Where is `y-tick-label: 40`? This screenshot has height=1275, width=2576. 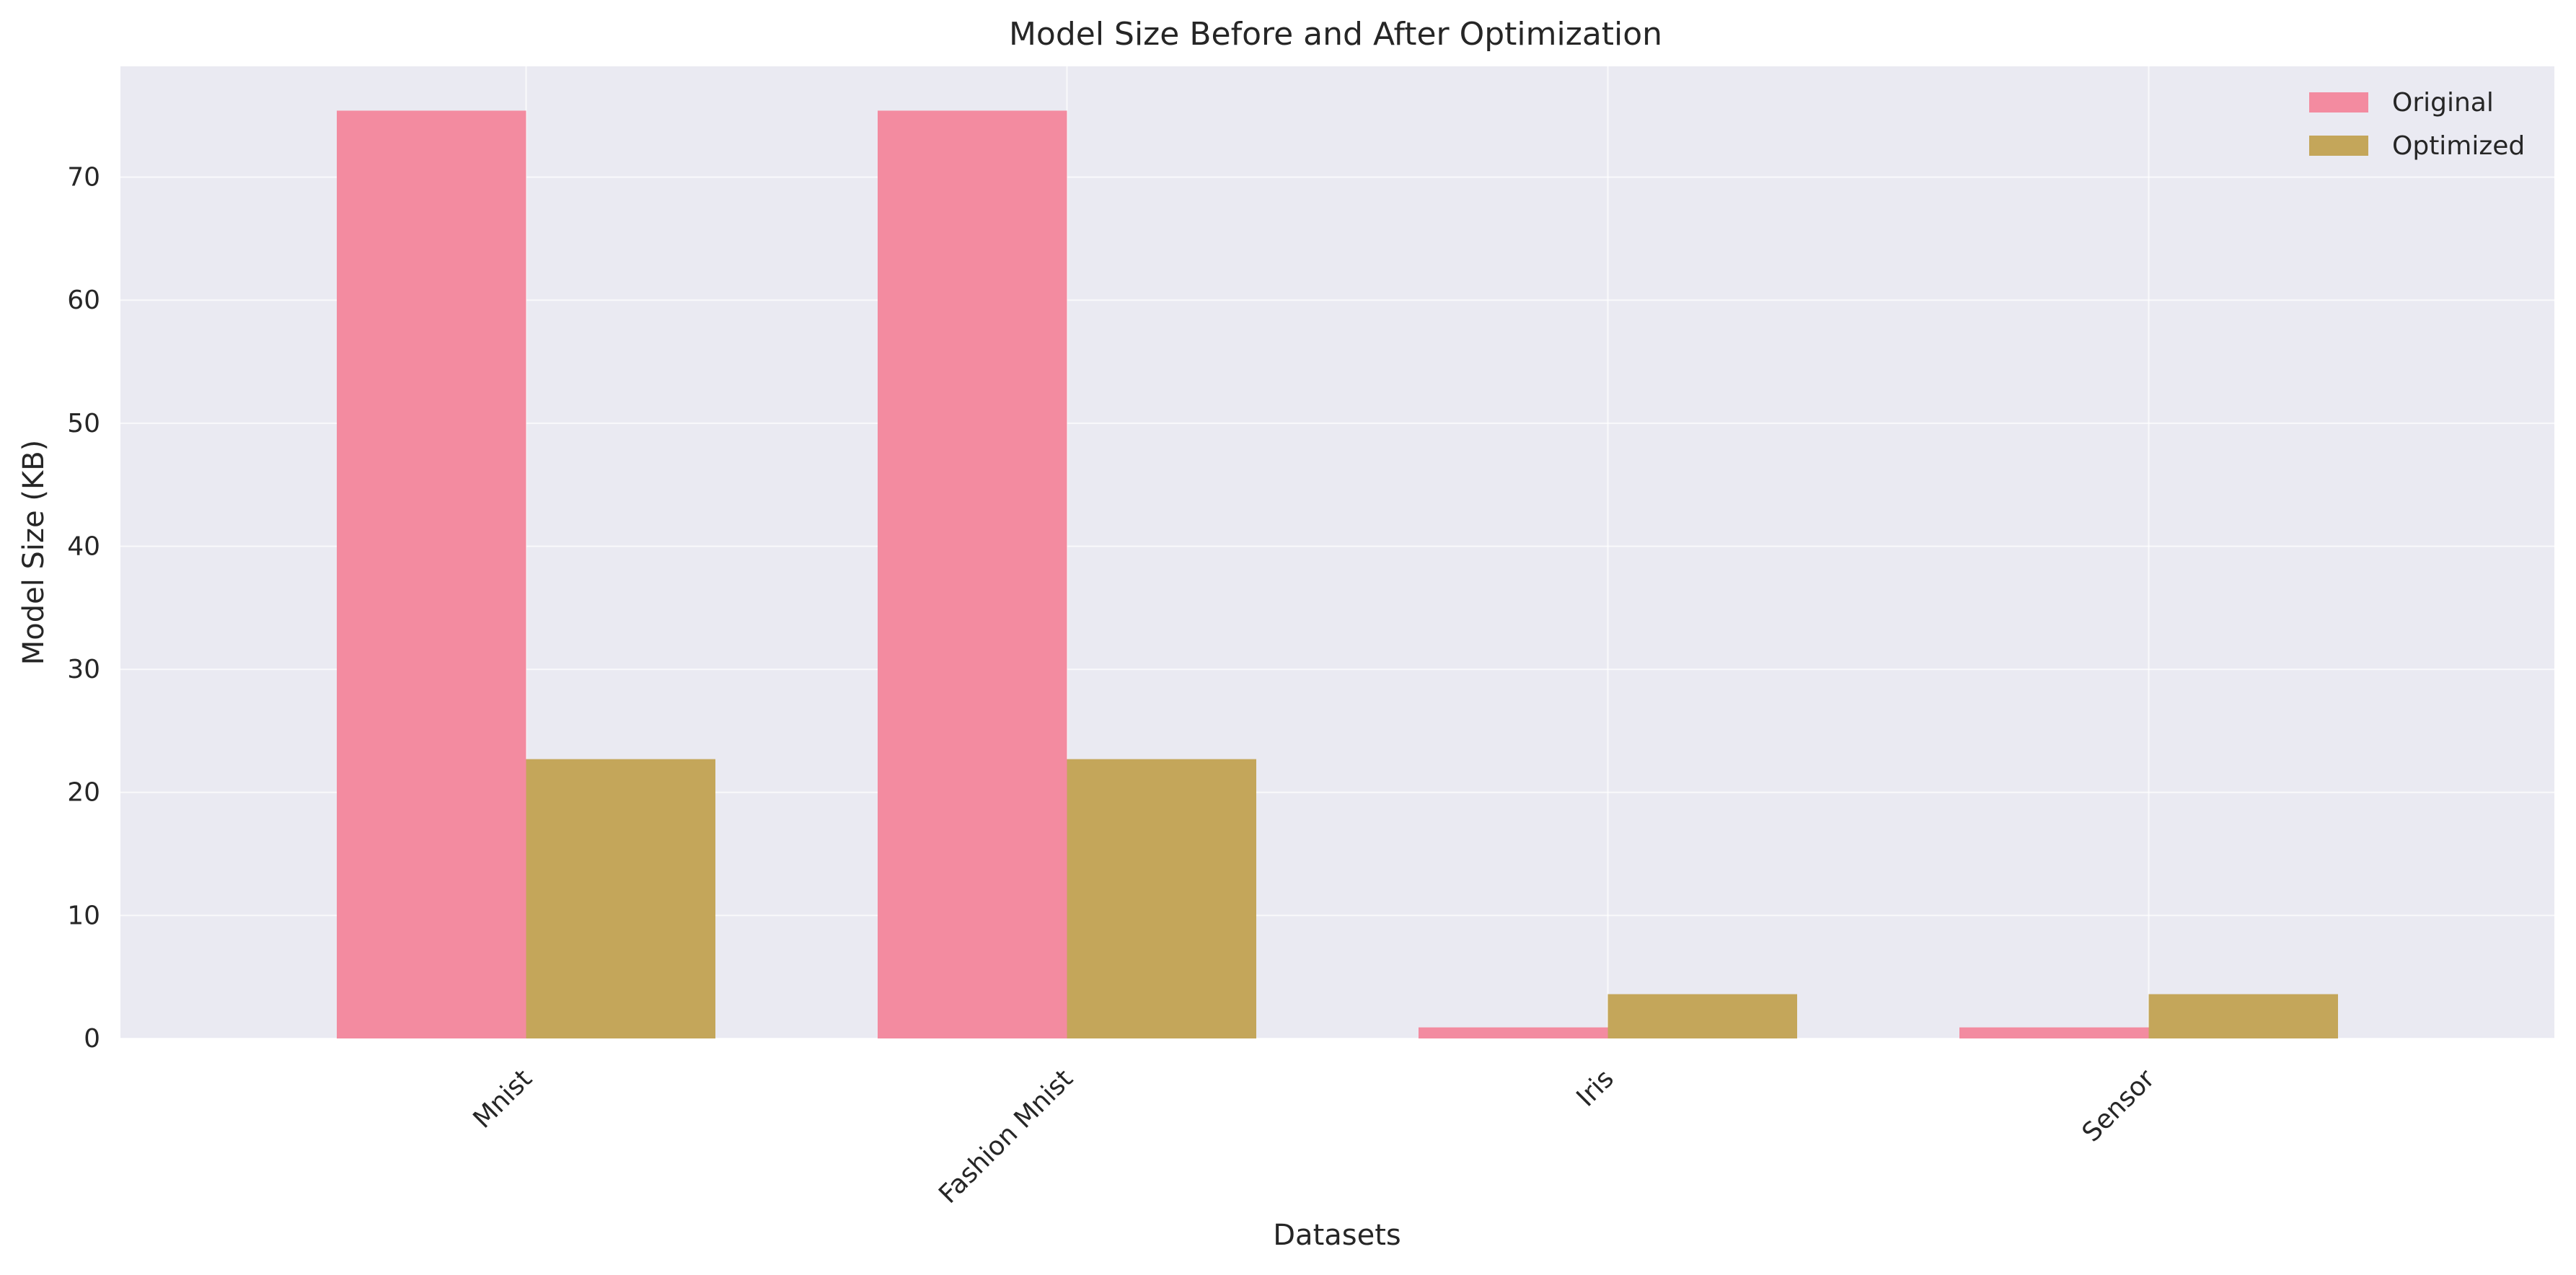 y-tick-label: 40 is located at coordinates (83, 546).